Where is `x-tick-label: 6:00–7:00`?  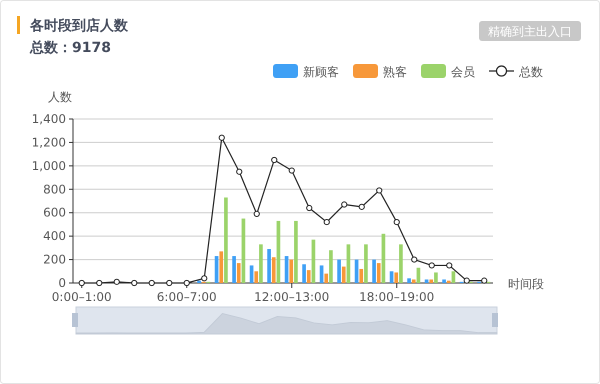 x-tick-label: 6:00–7:00 is located at coordinates (186, 297).